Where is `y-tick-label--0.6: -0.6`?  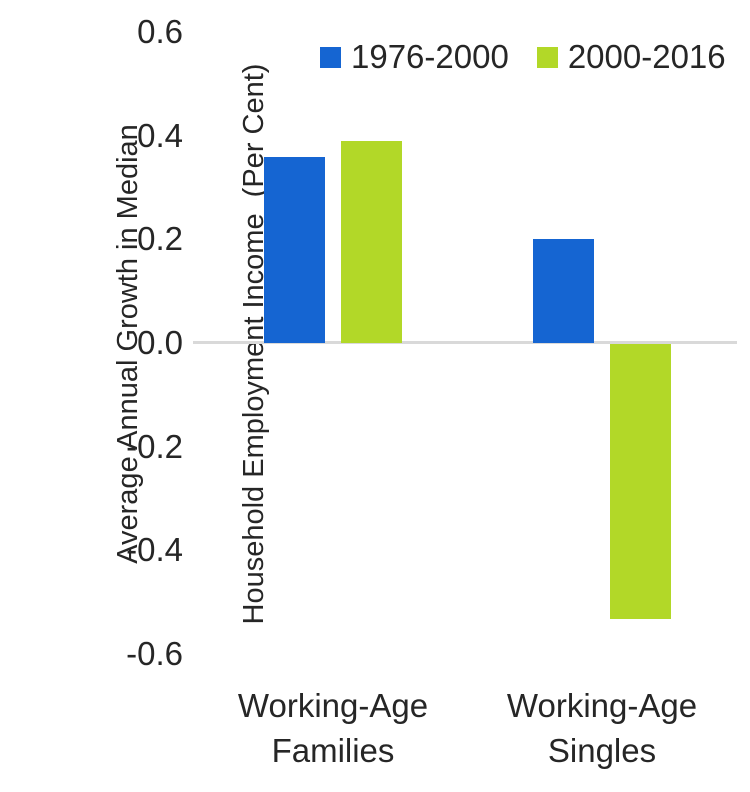 y-tick-label--0.6: -0.6 is located at coordinates (154, 653).